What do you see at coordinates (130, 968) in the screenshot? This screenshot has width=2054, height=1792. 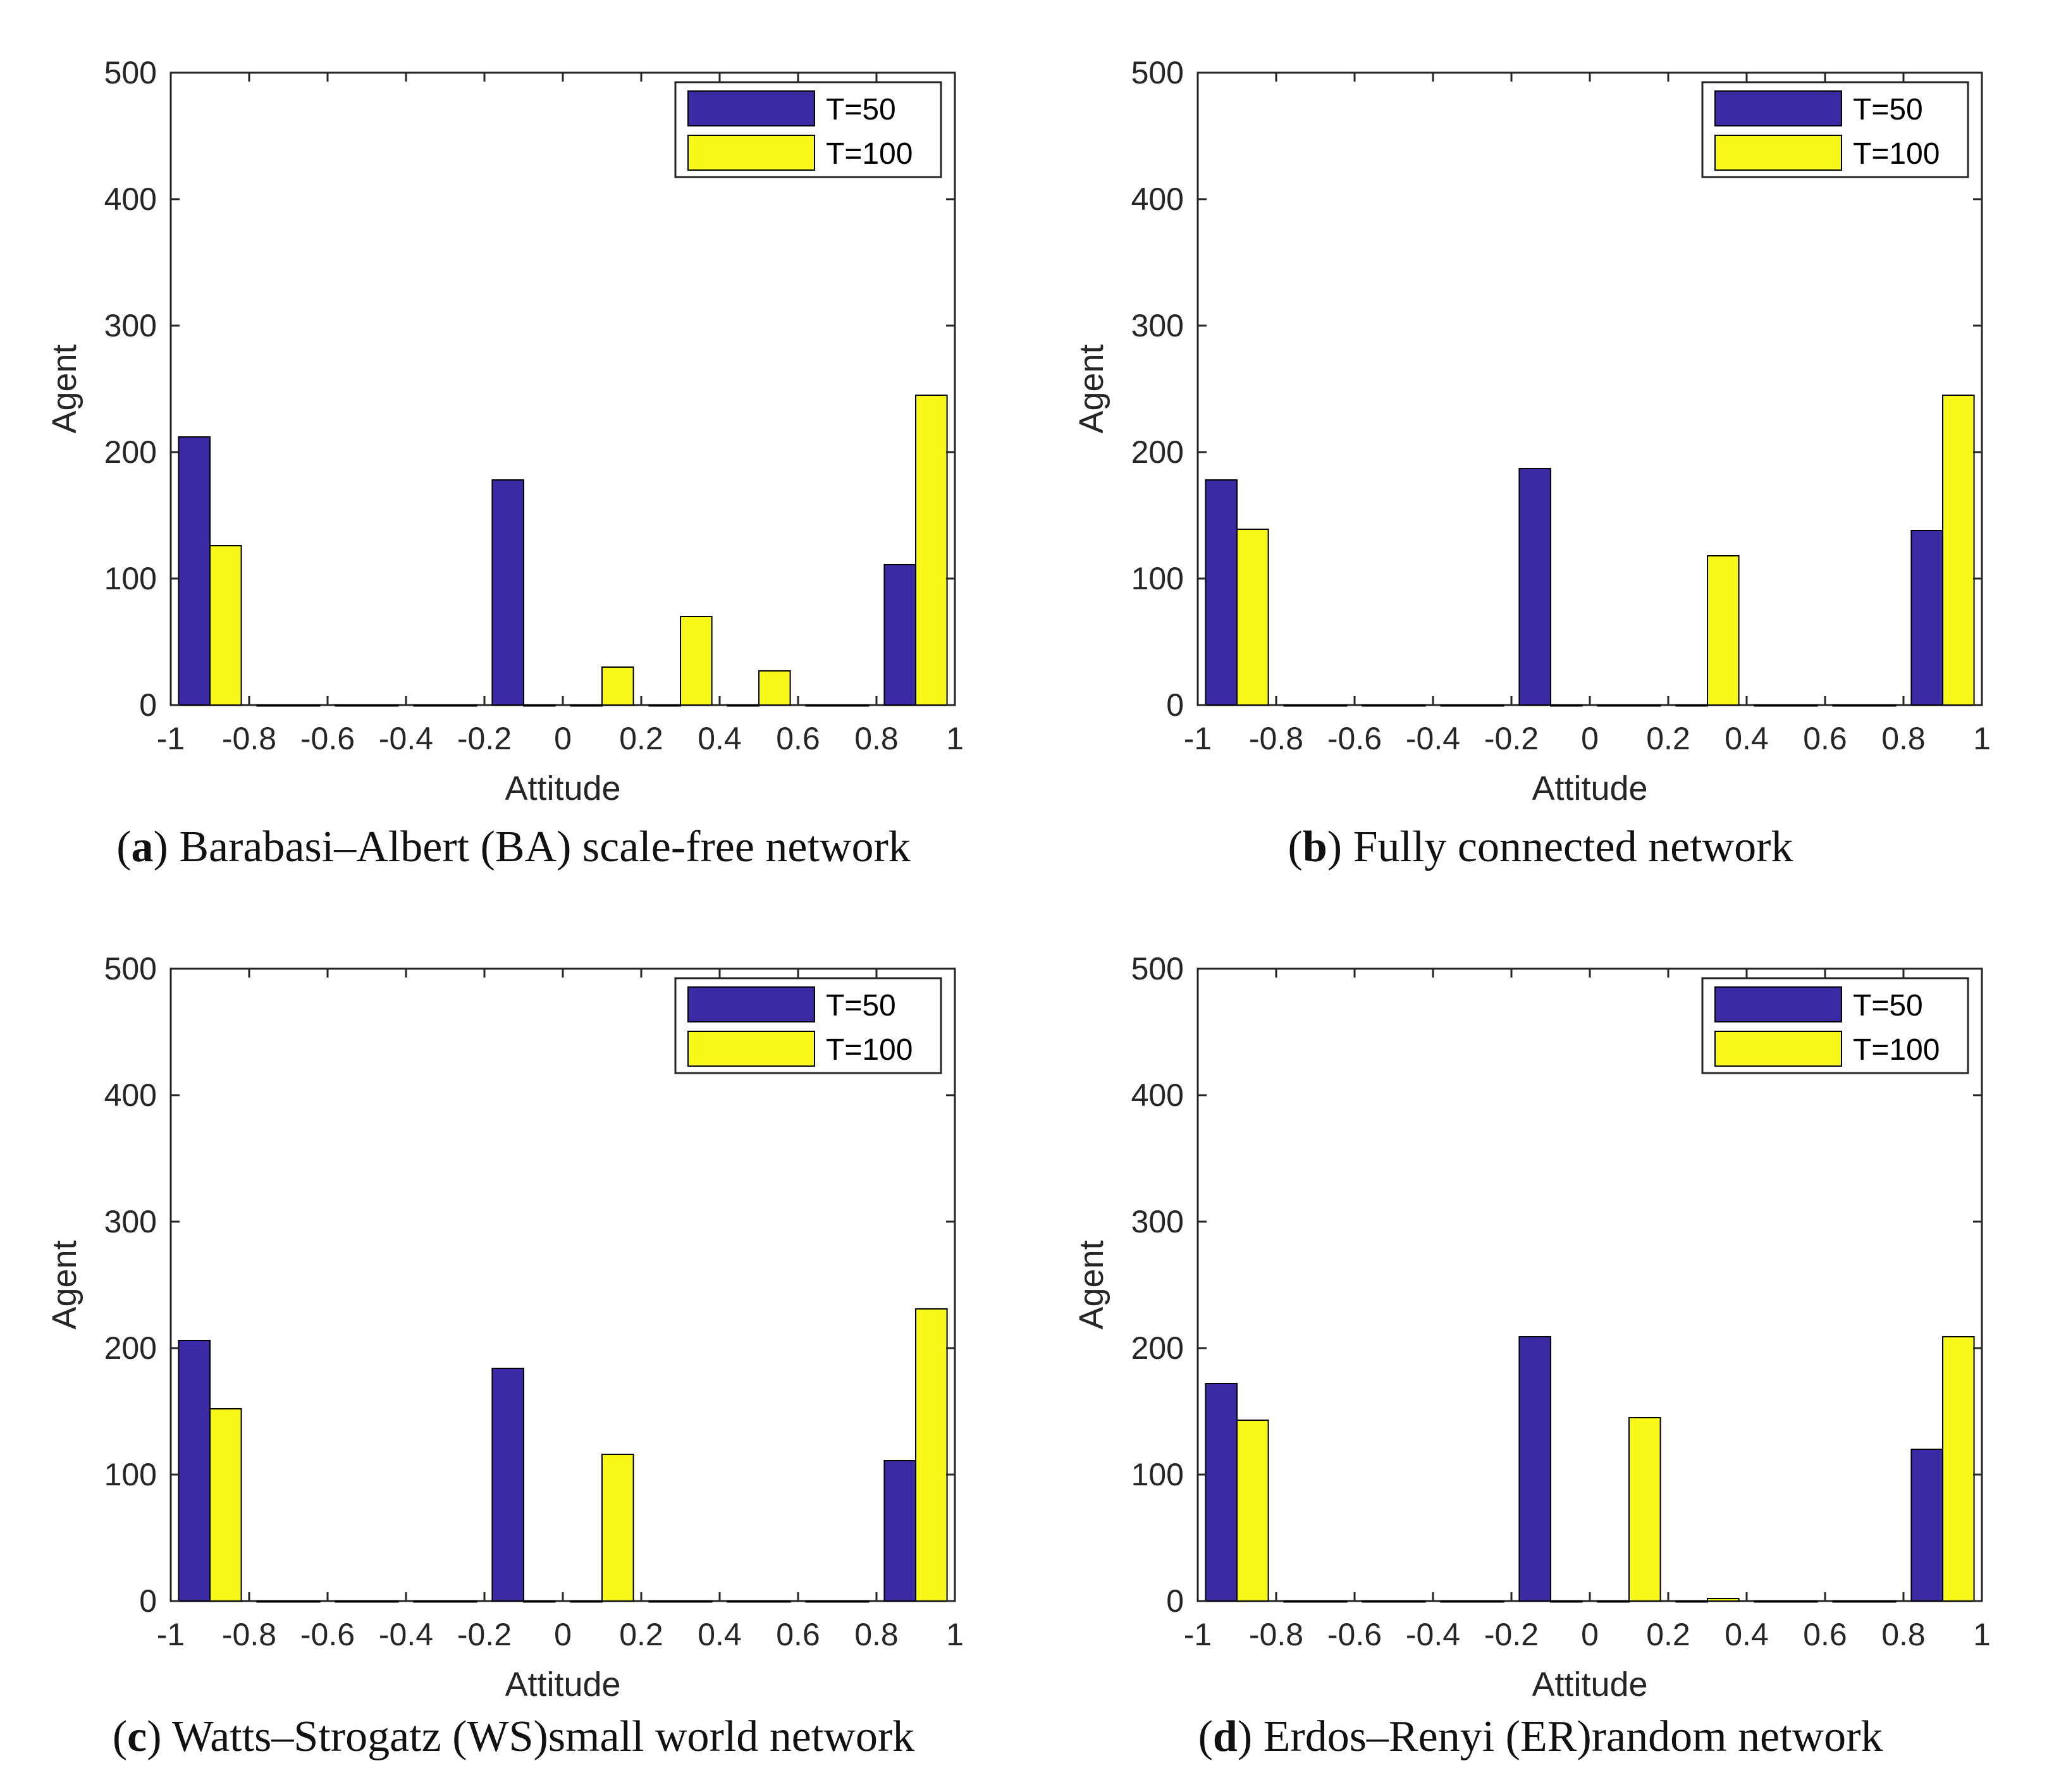 I see `y-tick-label-c: 500` at bounding box center [130, 968].